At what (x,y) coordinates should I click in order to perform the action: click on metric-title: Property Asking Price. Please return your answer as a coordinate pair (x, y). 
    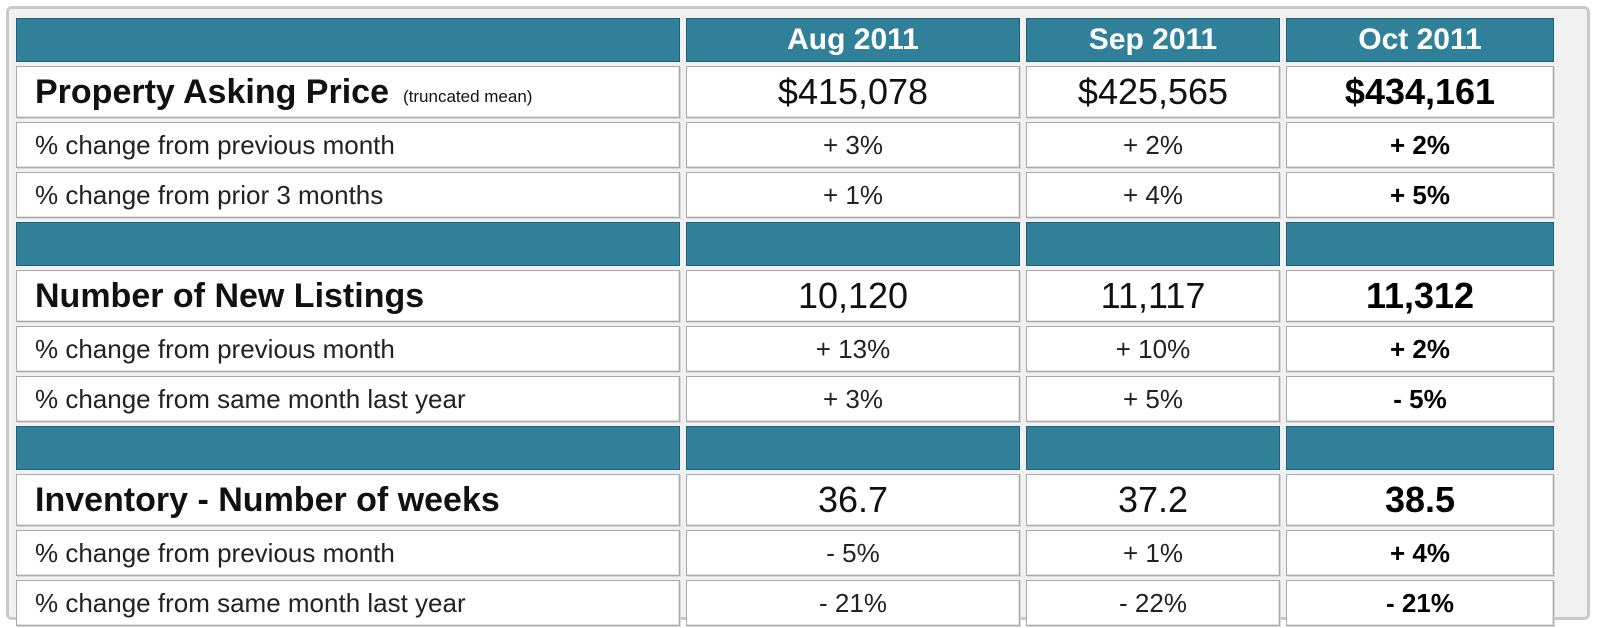
    Looking at the image, I should click on (212, 91).